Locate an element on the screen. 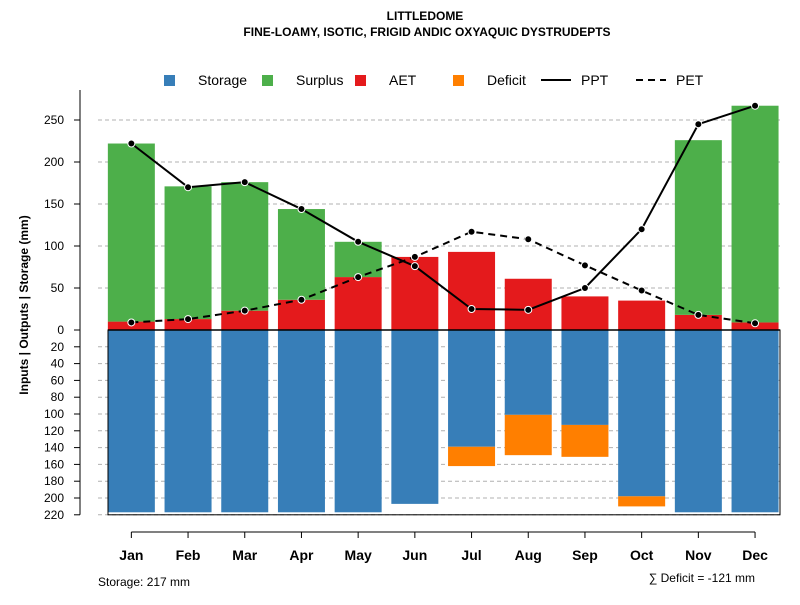 This screenshot has height=605, width=800. y-tick-label: 160 is located at coordinates (54, 464).